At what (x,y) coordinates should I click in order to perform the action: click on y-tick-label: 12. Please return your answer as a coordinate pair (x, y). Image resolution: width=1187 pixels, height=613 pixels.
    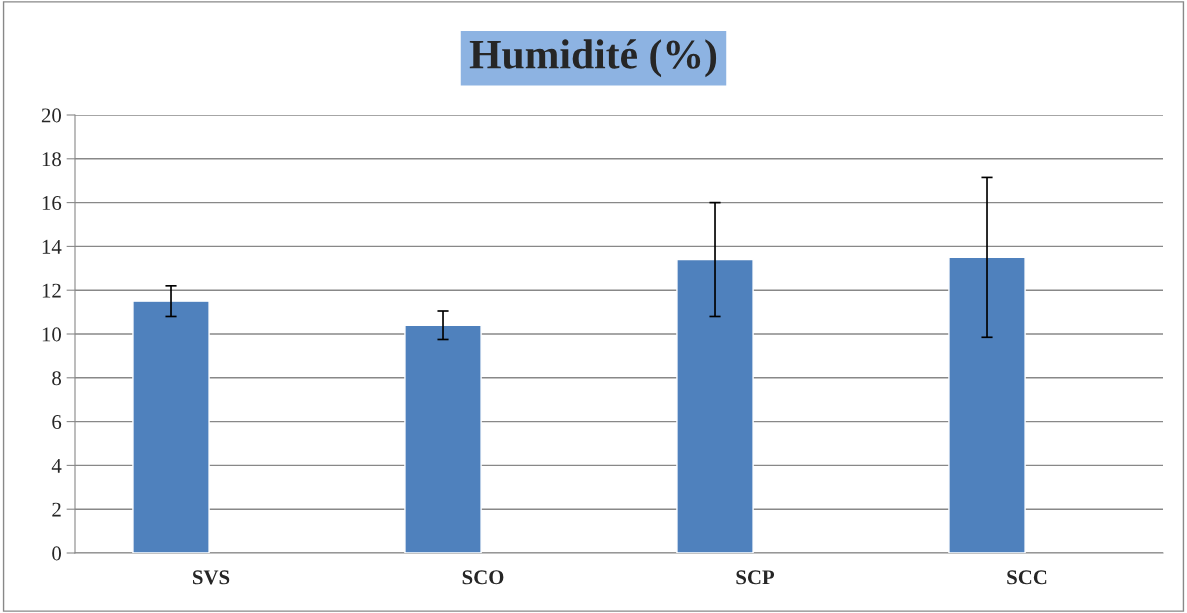
    Looking at the image, I should click on (51, 290).